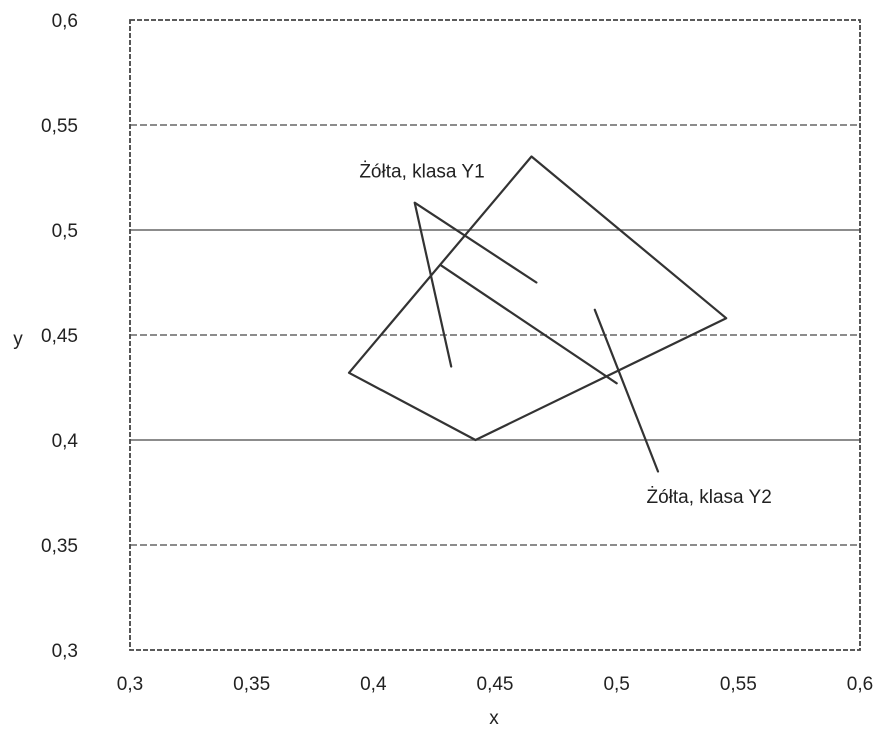 Image resolution: width=883 pixels, height=729 pixels. What do you see at coordinates (130, 684) in the screenshot?
I see `x-tick-label: 0,3` at bounding box center [130, 684].